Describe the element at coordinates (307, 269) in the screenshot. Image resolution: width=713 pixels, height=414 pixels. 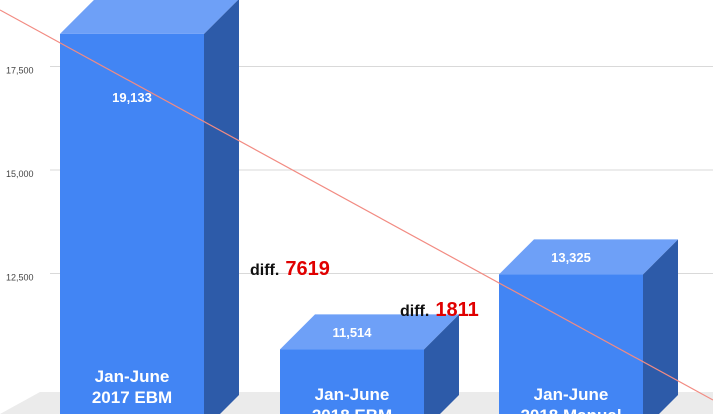
I see `diff-value: 7619` at that location.